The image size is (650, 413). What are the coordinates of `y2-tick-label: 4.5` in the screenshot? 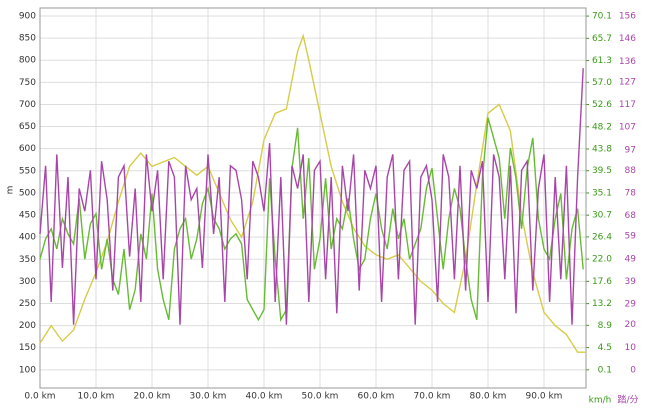 It's located at (605, 348).